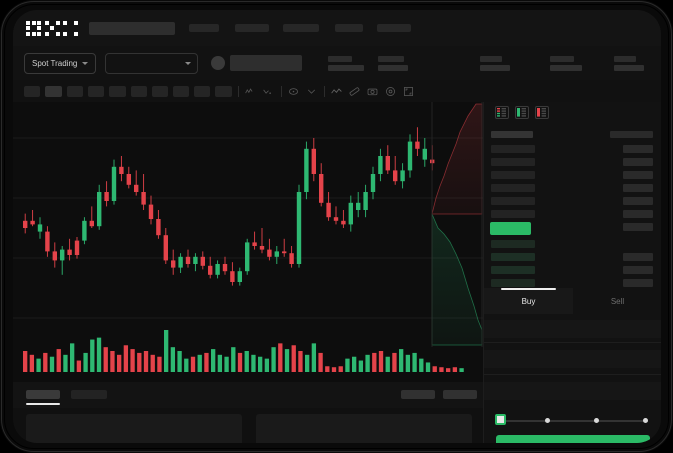 This screenshot has height=453, width=673. I want to click on tab-buy-label: Buy, so click(528, 301).